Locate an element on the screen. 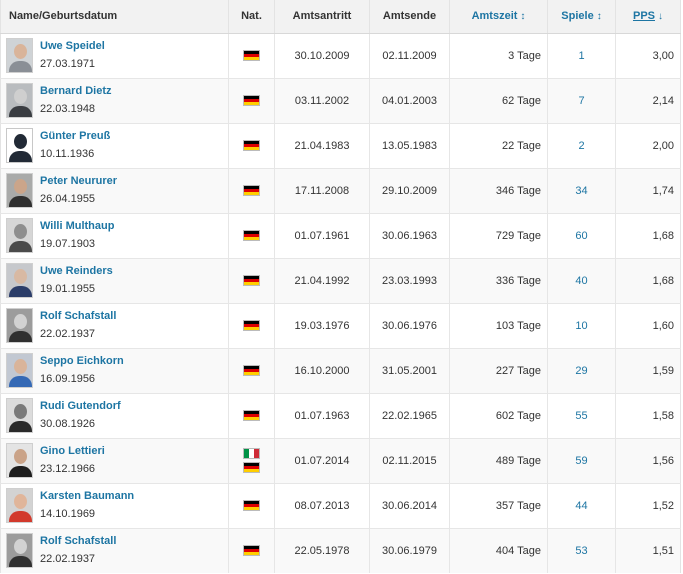 Image resolution: width=683 pixels, height=574 pixels. sort-pps-button: PPS ↓ is located at coordinates (648, 17).